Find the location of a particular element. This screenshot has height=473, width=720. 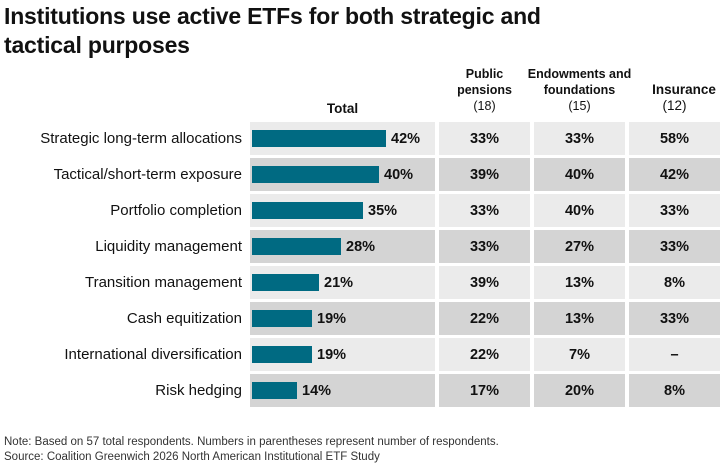

column-header-0: Public pensions (18) is located at coordinates (484, 90).